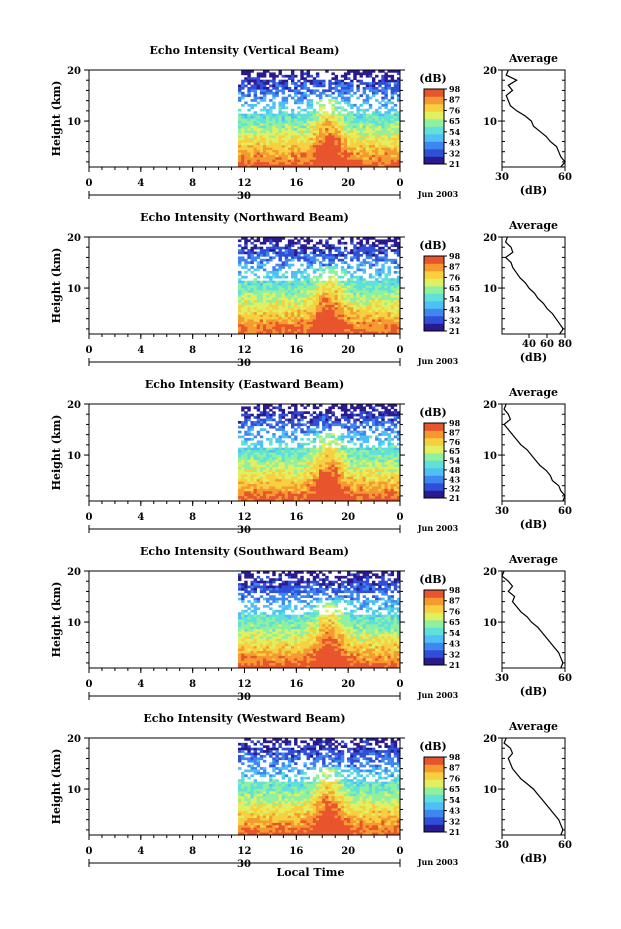  What do you see at coordinates (74, 122) in the screenshot?
I see `y-tick-label: 10` at bounding box center [74, 122].